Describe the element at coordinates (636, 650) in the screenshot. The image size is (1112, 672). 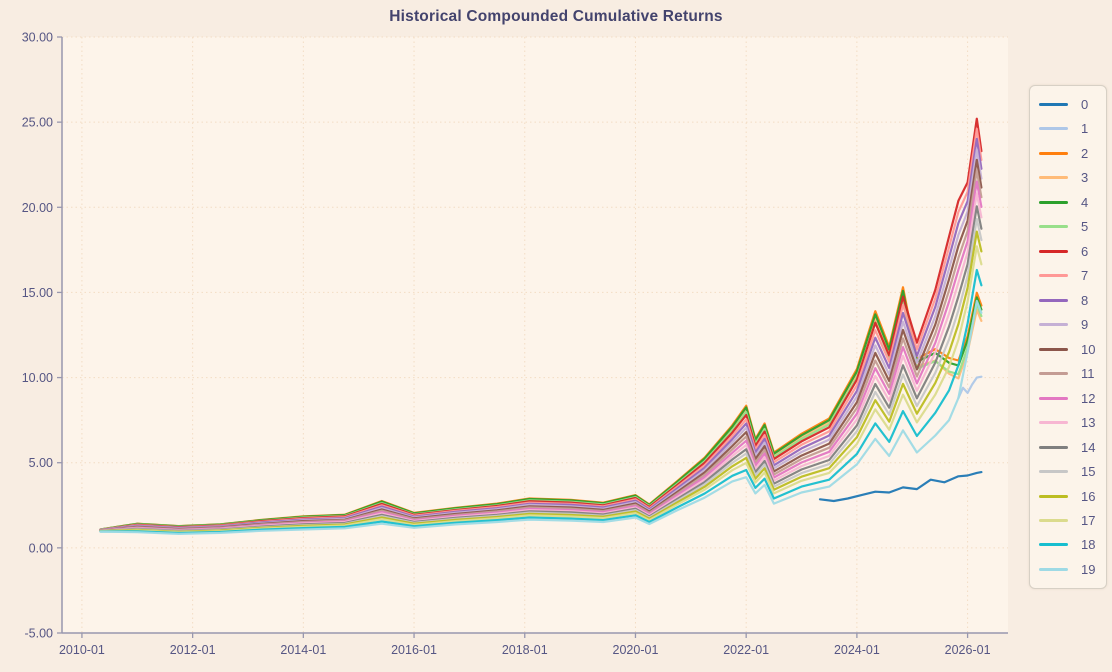
I see `x-tick-label: 2020-01` at that location.